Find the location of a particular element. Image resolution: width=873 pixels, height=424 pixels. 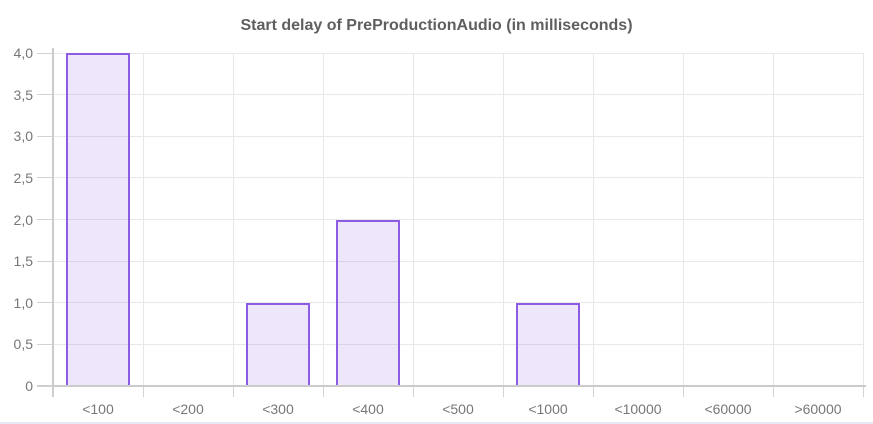

y-tick-label: 2,0 is located at coordinates (23, 219).